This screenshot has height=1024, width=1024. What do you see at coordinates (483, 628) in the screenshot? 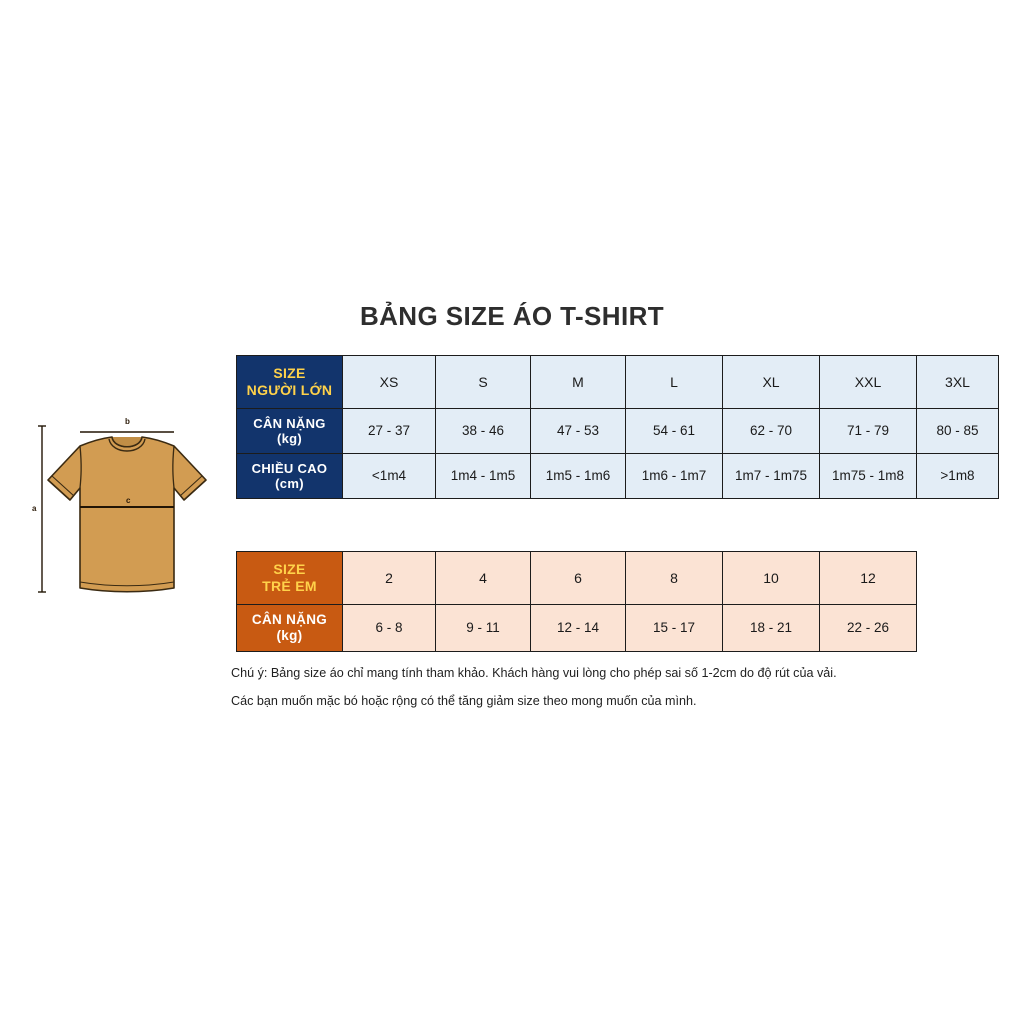
I see `cell-kids-weight-4: 9 - 11` at bounding box center [483, 628].